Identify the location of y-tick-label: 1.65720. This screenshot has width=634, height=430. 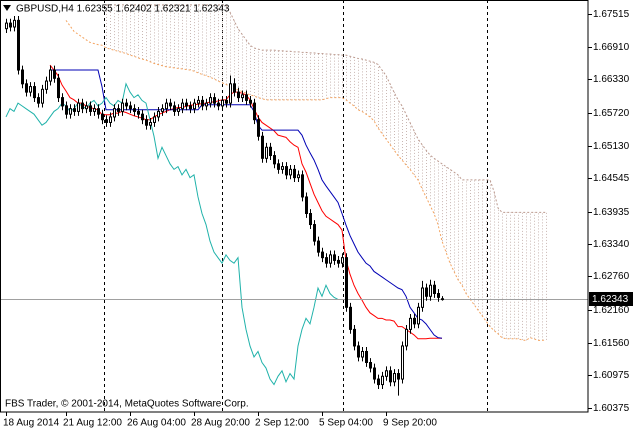
(611, 113).